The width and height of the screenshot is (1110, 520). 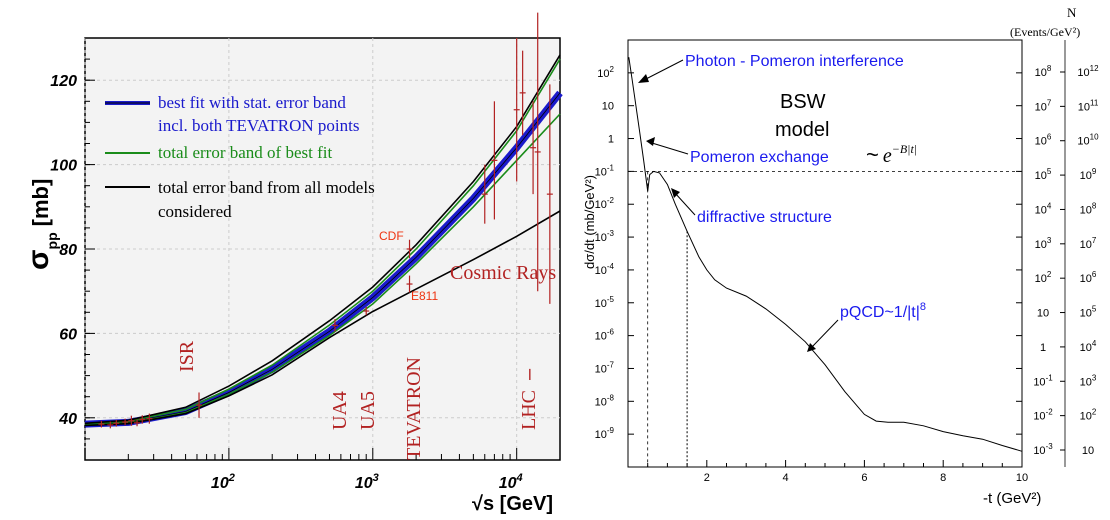 What do you see at coordinates (529, 374) in the screenshot?
I see `annot-lhc-dash: –` at bounding box center [529, 374].